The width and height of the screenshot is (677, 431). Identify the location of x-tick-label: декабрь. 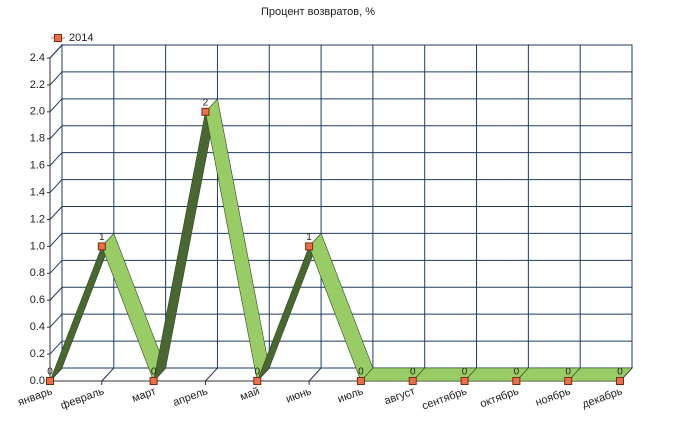
(603, 398).